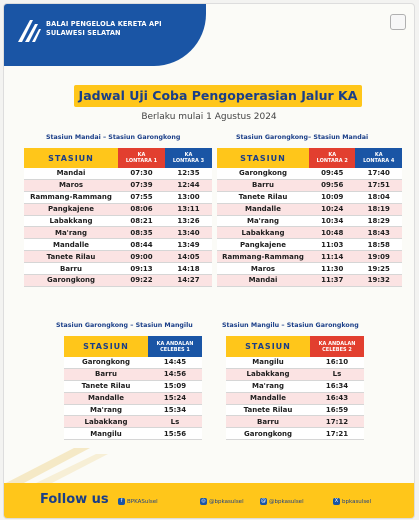  I want to click on table-row: Ma'rang 16:34, so click(295, 386).